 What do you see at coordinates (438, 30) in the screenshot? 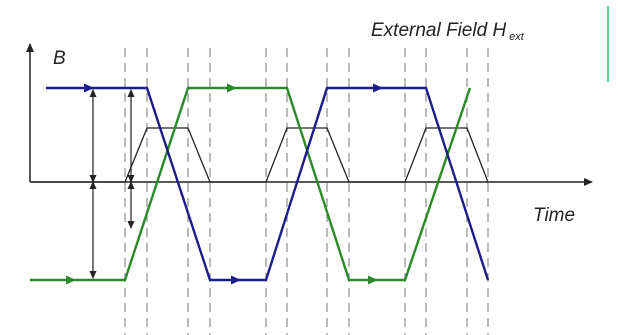
I see `field-title-main: External Field H` at bounding box center [438, 30].